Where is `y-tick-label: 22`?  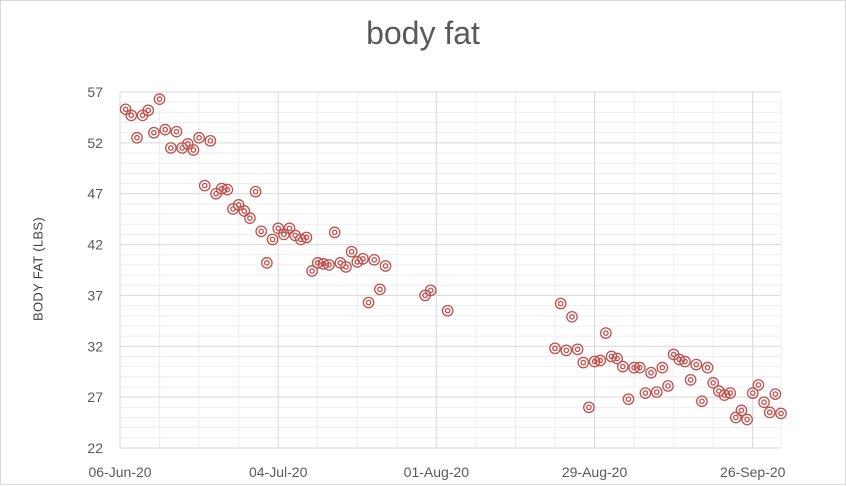 y-tick-label: 22 is located at coordinates (95, 448).